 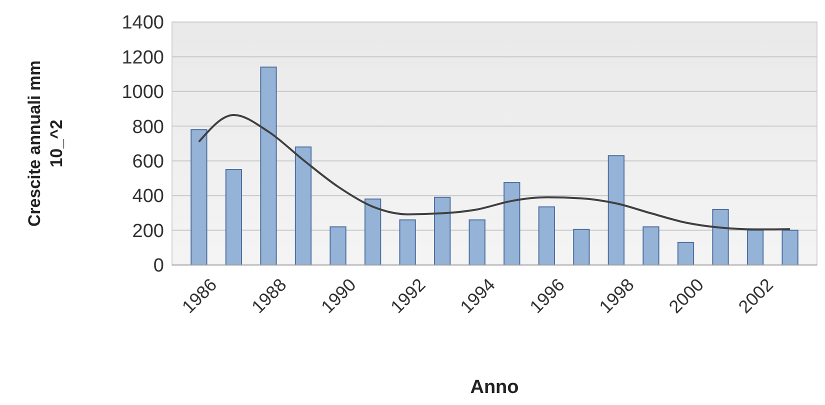 I want to click on y-tick-label: 0, so click(x=158, y=266).